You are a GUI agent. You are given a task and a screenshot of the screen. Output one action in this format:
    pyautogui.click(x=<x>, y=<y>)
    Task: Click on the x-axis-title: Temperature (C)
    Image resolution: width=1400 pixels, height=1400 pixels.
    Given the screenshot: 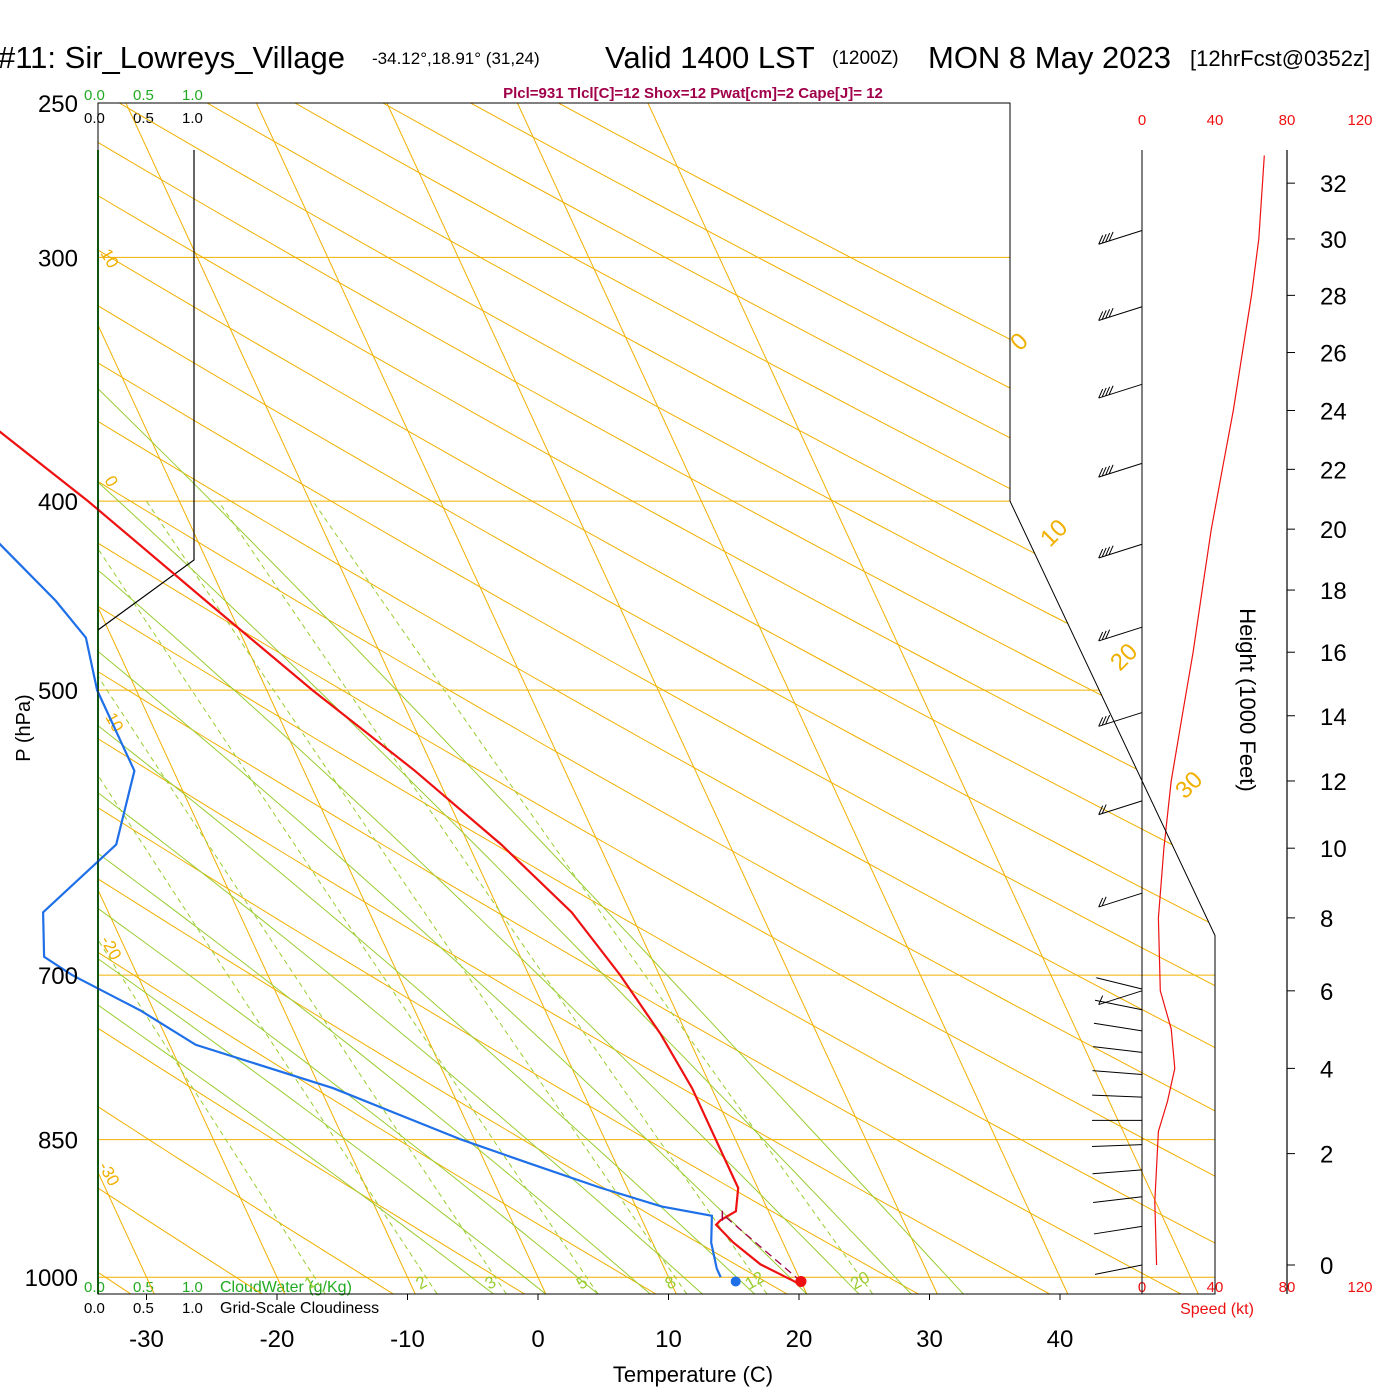 What is the action you would take?
    pyautogui.click(x=693, y=1374)
    